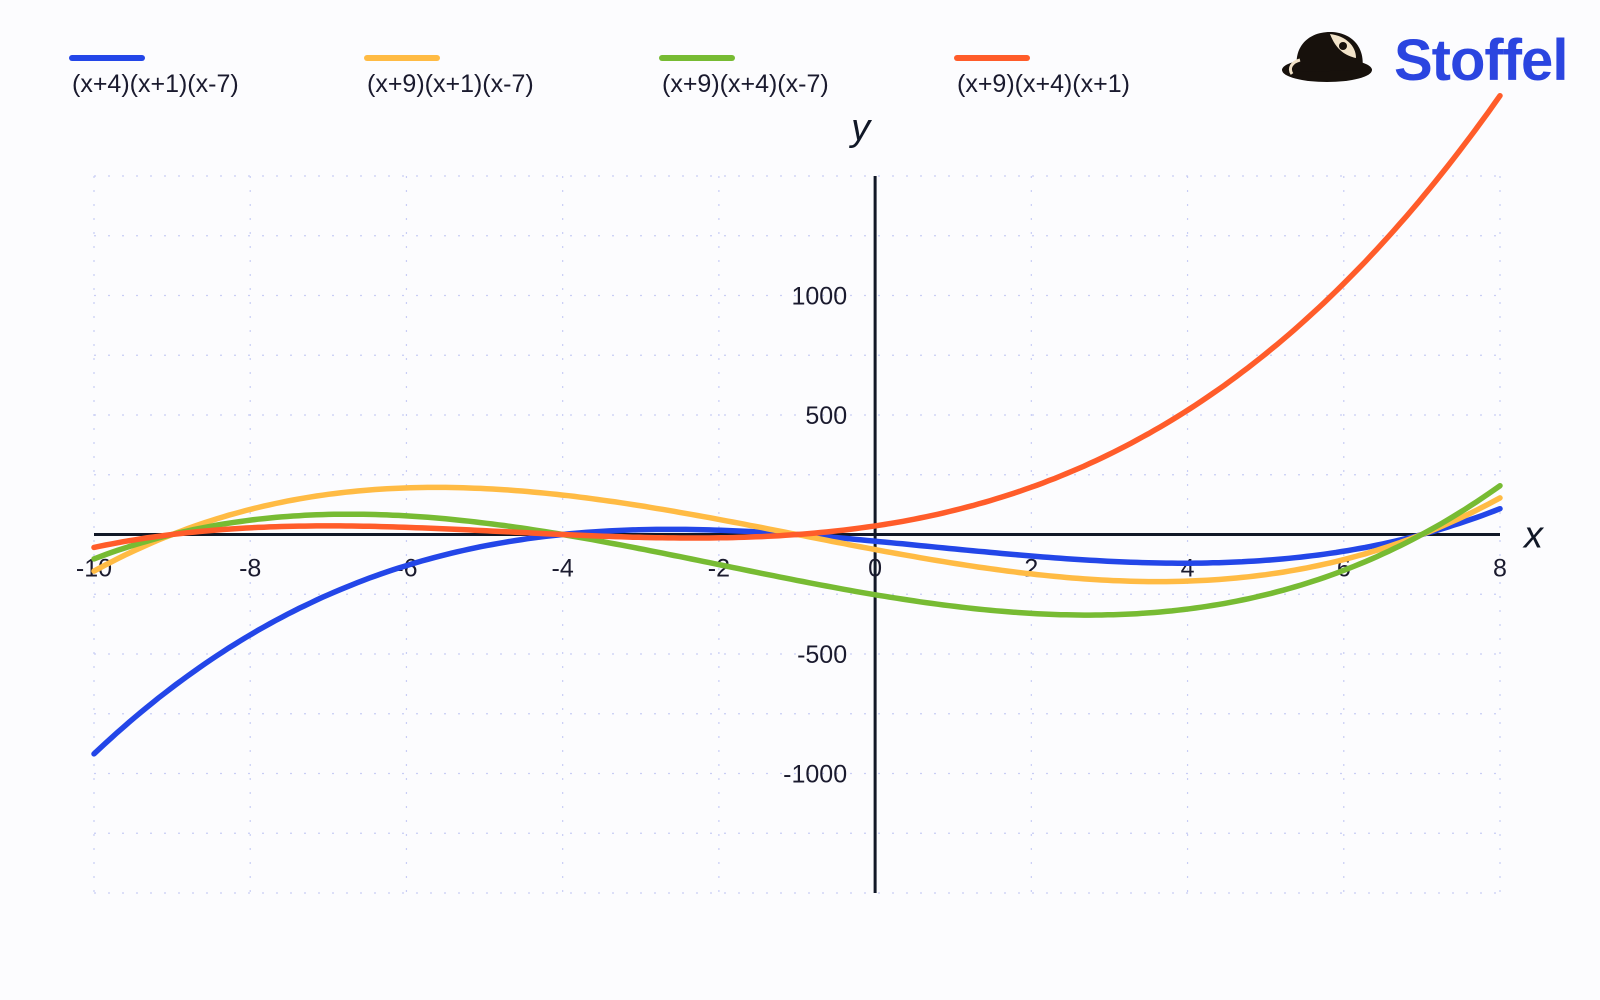 The image size is (1600, 1000). I want to click on brand-name: Stoffel, so click(1480, 60).